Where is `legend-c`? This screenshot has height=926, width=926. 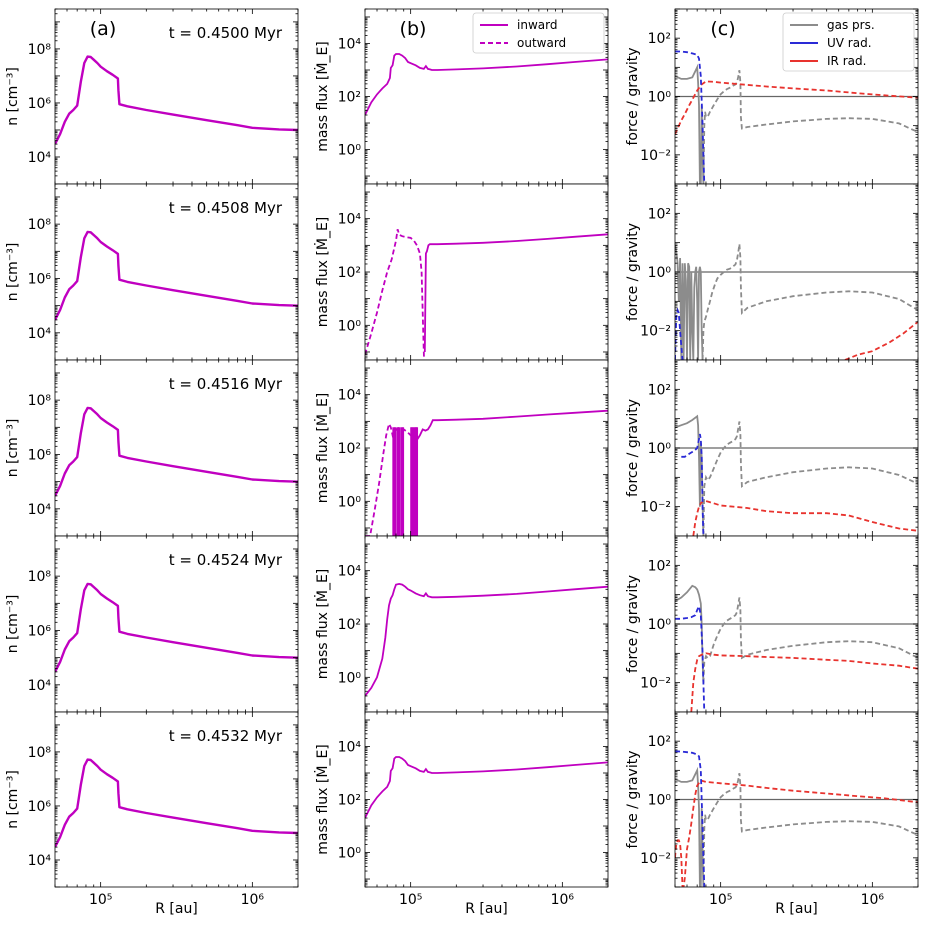 legend-c is located at coordinates (848, 42).